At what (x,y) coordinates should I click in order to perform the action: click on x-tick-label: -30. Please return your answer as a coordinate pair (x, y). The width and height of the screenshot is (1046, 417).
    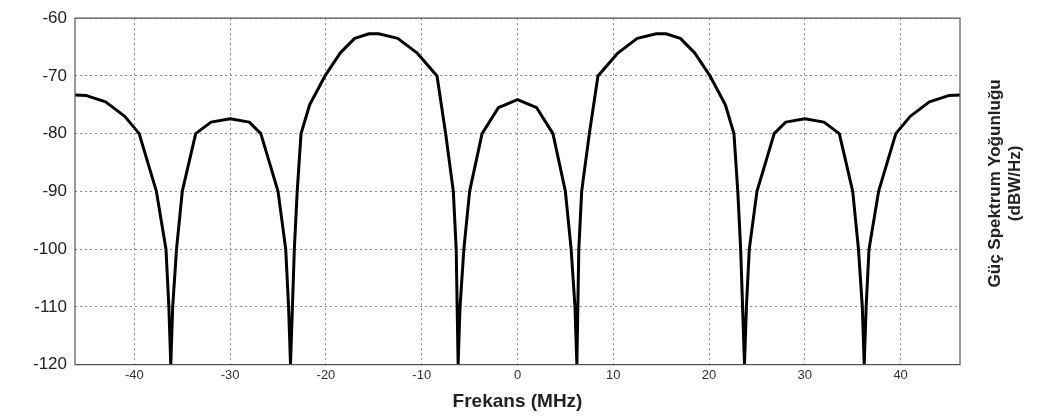
    Looking at the image, I should click on (230, 374).